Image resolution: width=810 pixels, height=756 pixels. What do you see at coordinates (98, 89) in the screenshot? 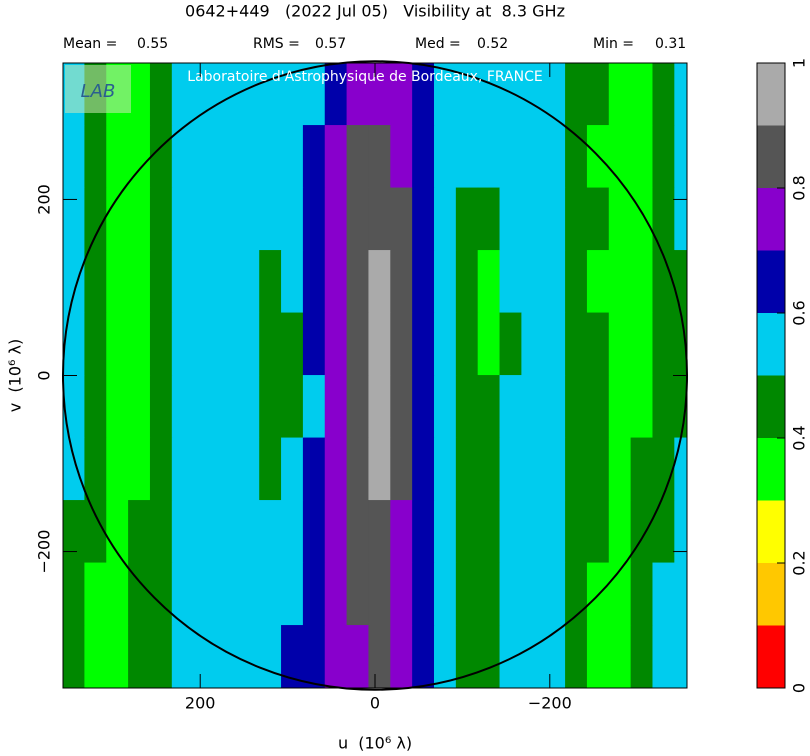
I see `logo-box` at bounding box center [98, 89].